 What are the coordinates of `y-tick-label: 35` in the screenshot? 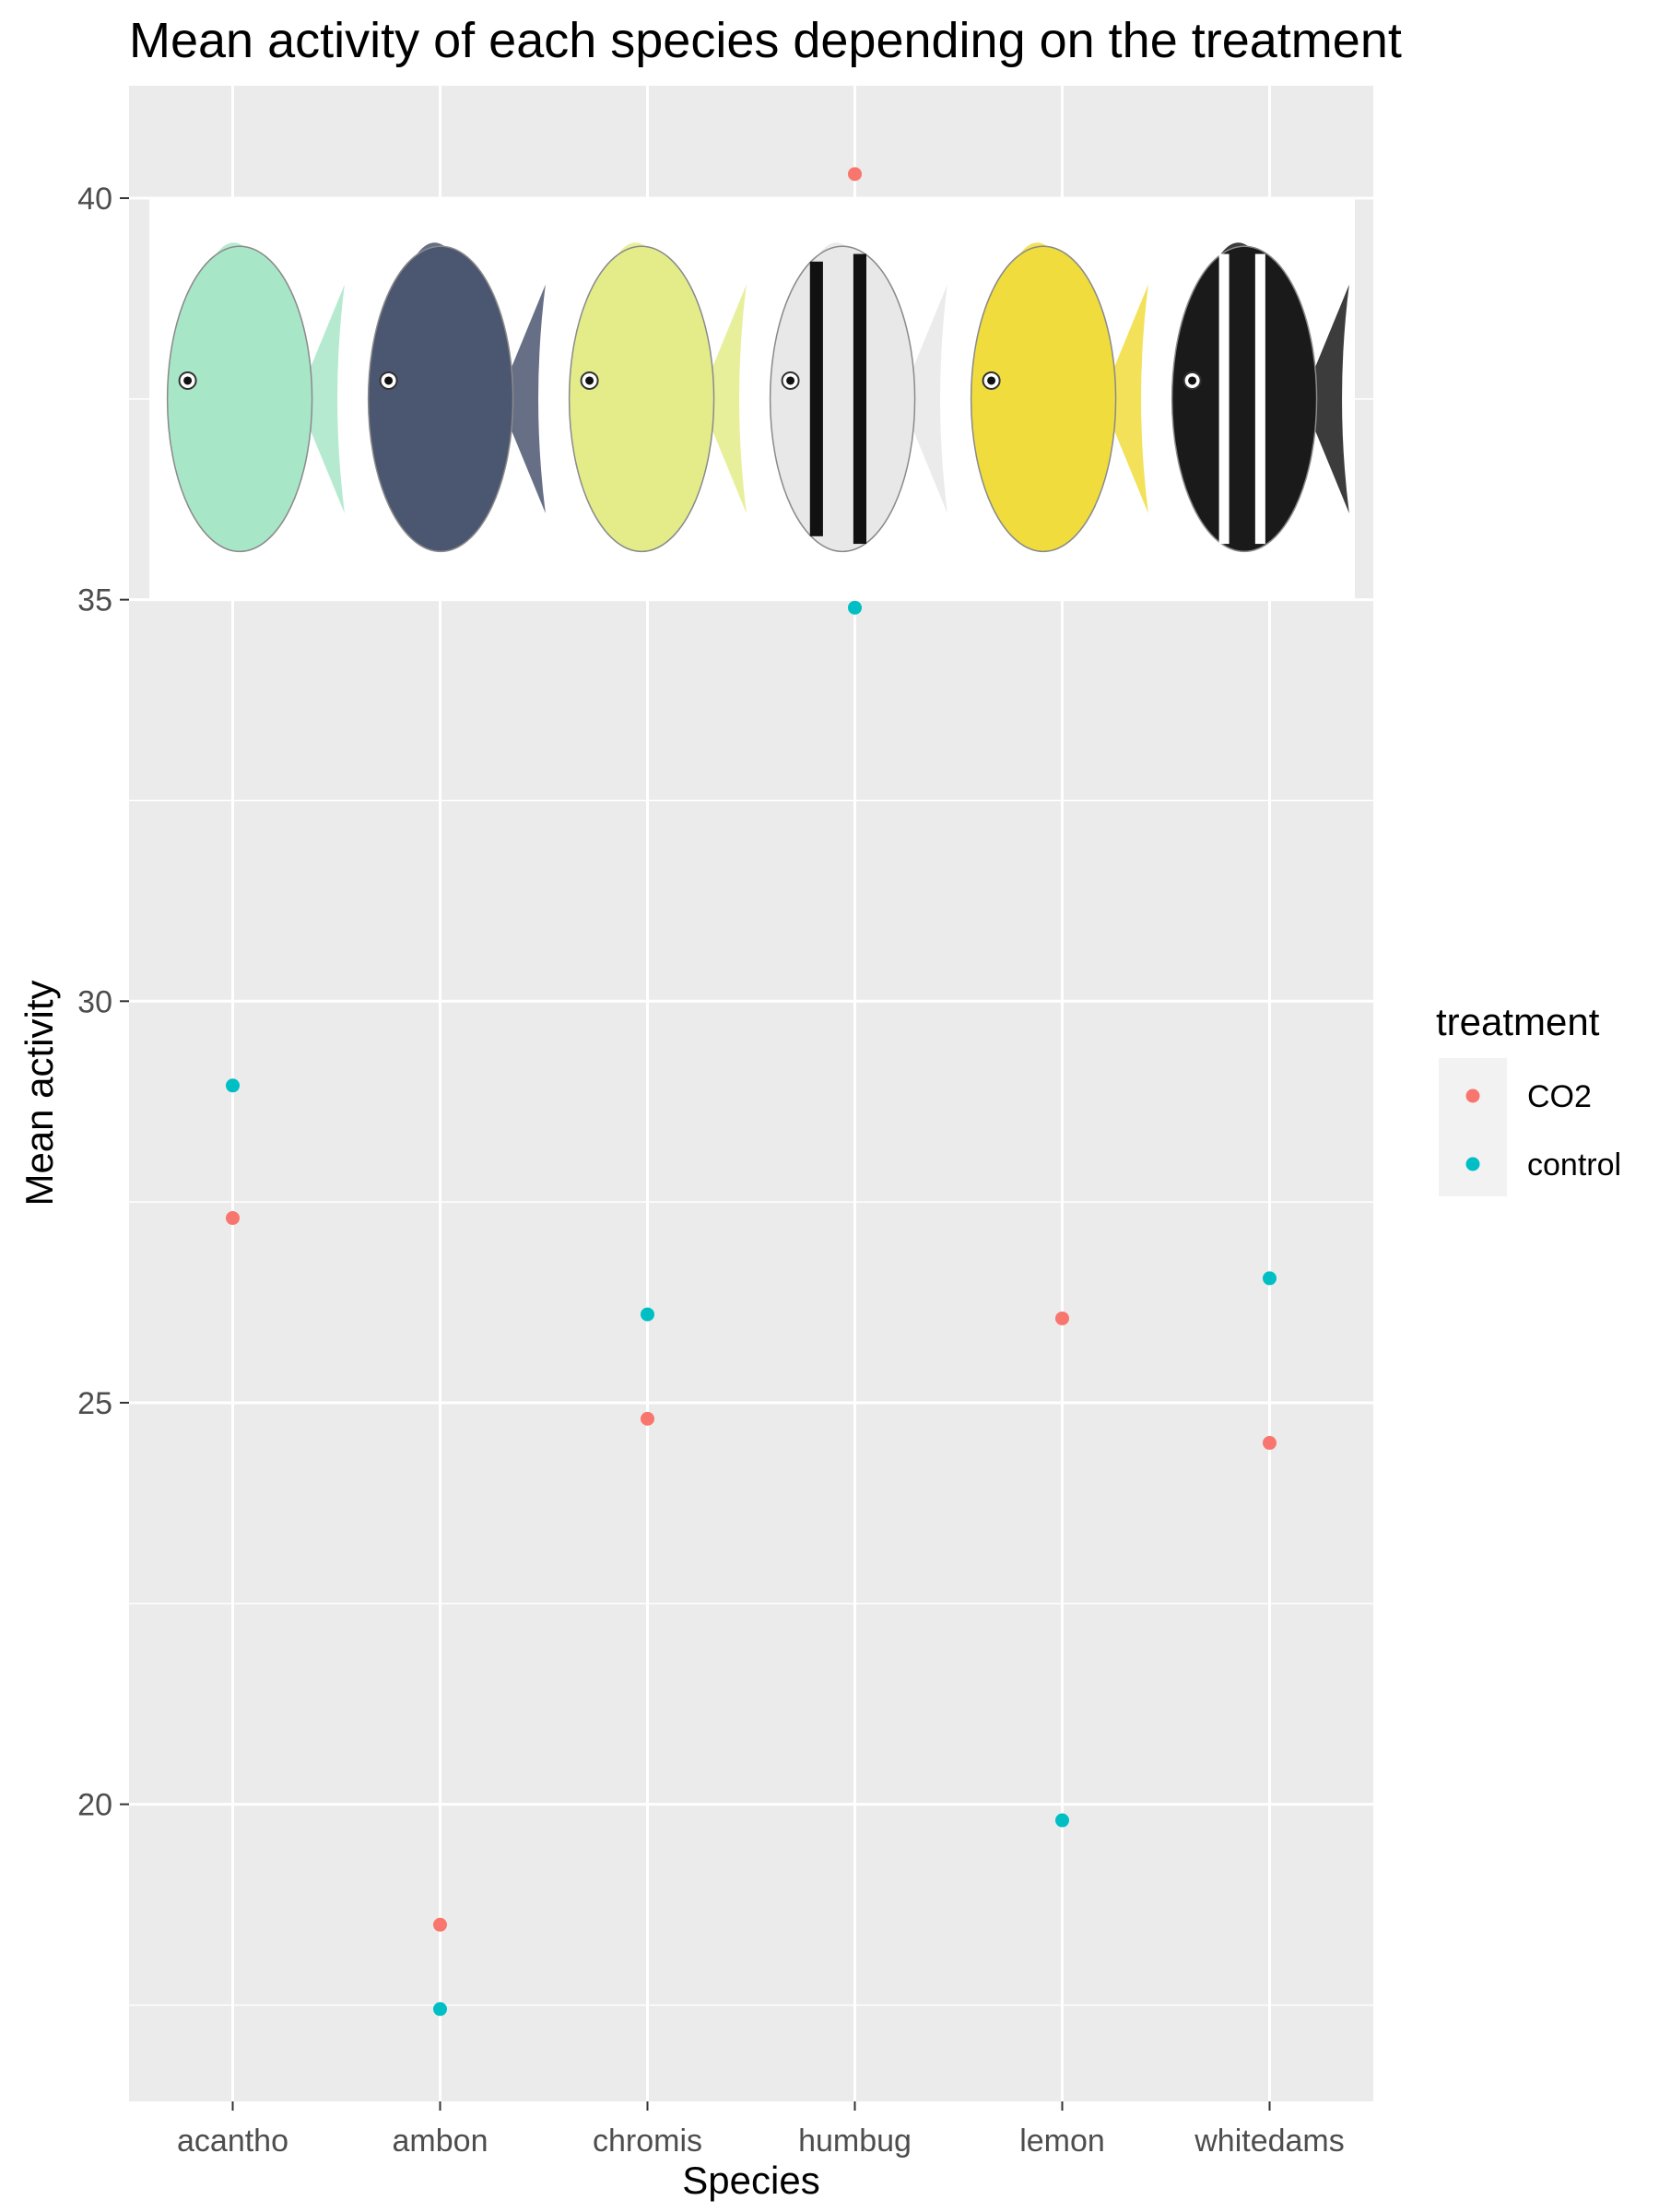 It's located at (94, 600).